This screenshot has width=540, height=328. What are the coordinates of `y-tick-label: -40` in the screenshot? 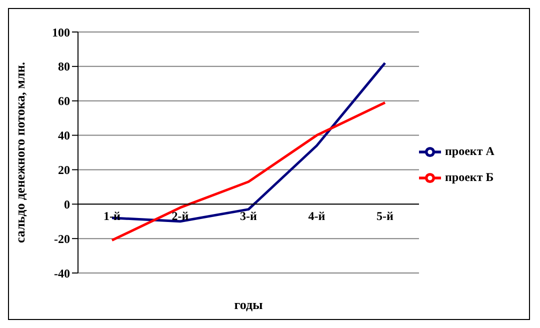 It's located at (62, 273).